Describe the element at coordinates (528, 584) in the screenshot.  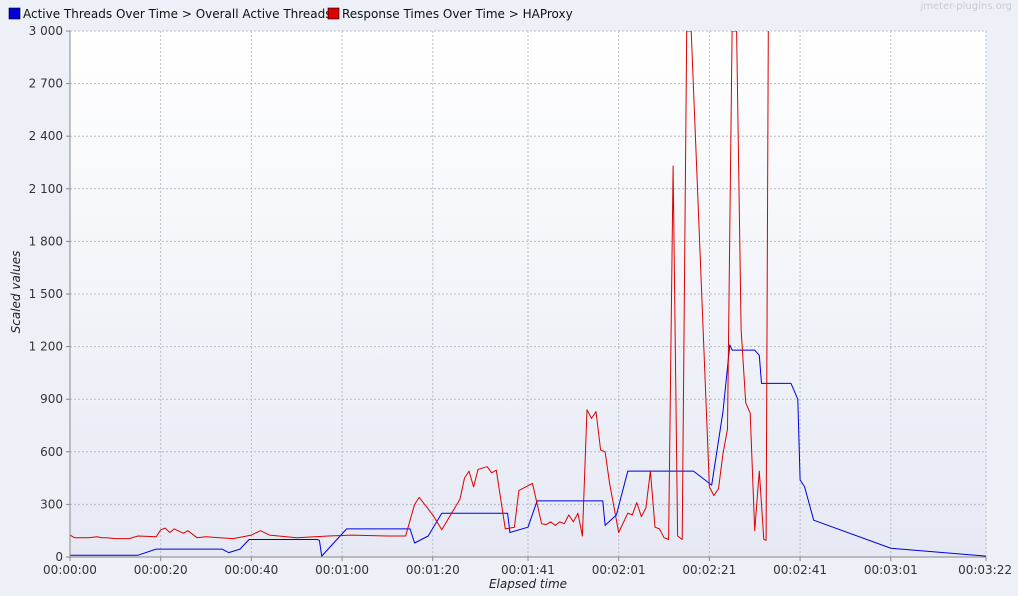
I see `x-axis-title: Elapsed time` at that location.